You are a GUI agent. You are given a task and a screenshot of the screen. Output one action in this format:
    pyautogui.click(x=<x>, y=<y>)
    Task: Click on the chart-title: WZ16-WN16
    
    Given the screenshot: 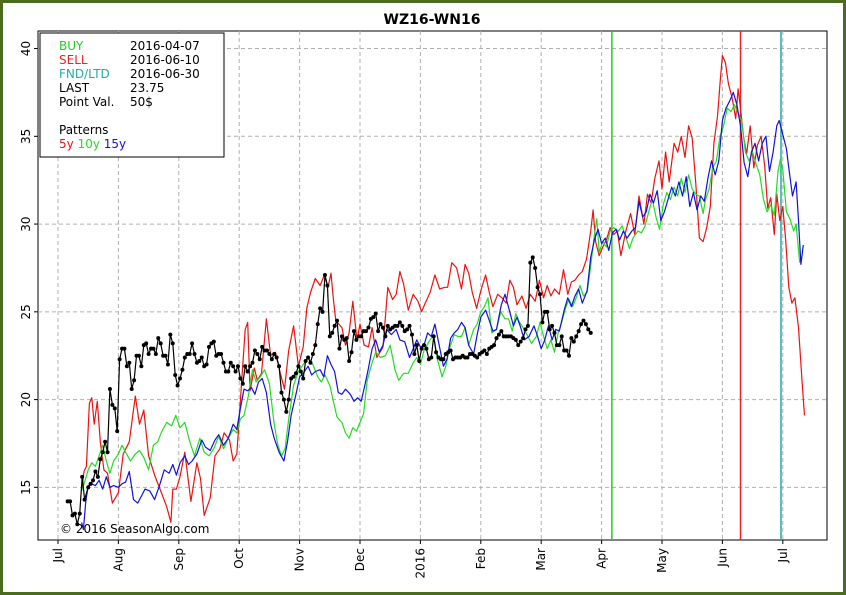 What is the action you would take?
    pyautogui.click(x=432, y=20)
    